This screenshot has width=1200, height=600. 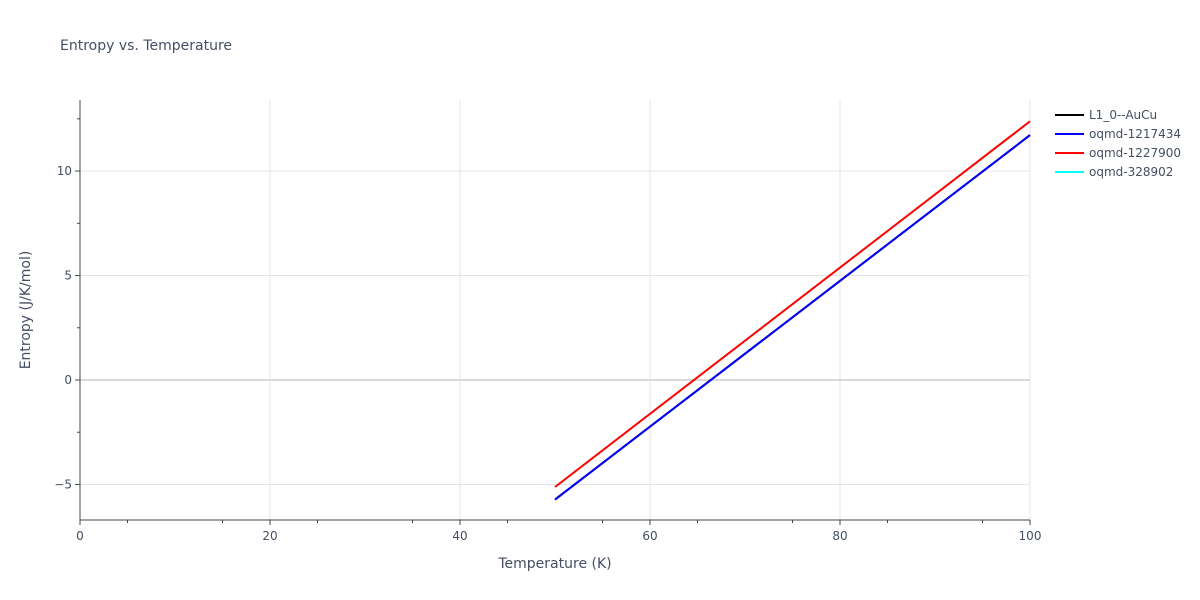 I want to click on y-axis-title: Entropy (J/K/mol), so click(x=26, y=310).